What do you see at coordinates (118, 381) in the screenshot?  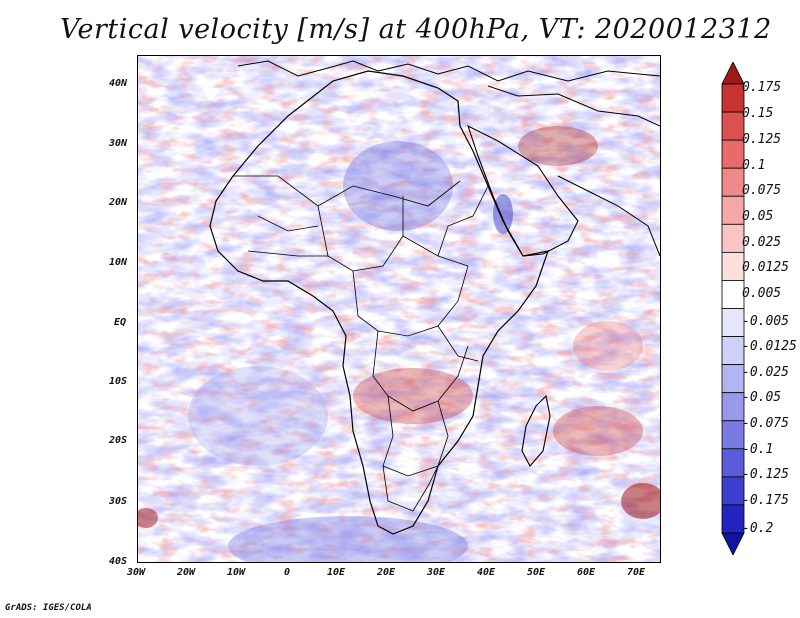 I see `lat-label-10s: 10S` at bounding box center [118, 381].